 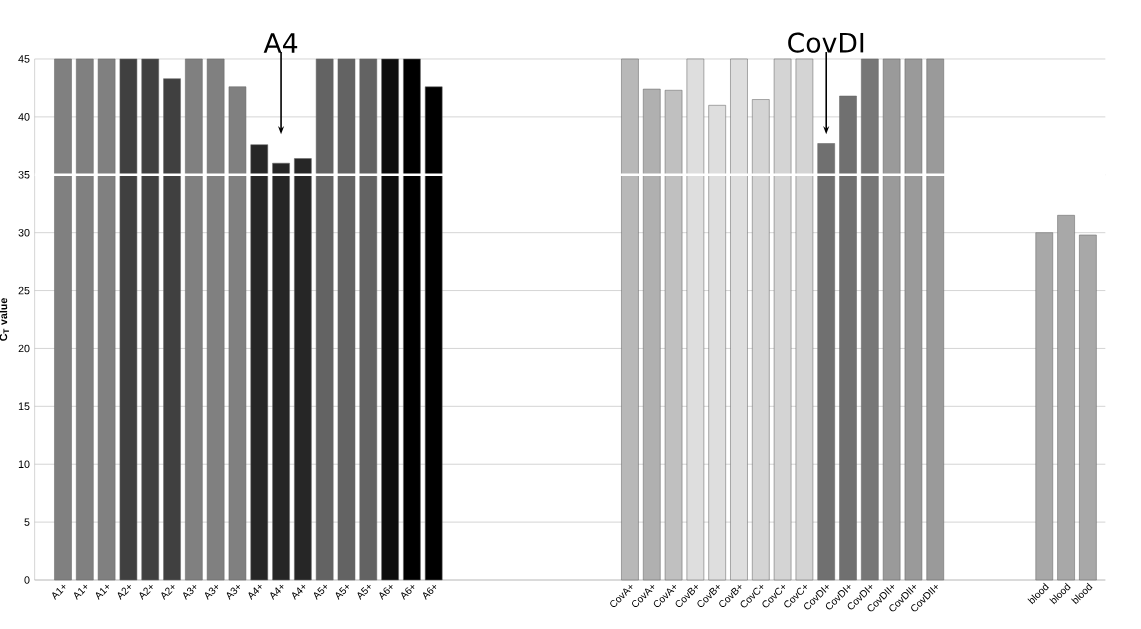 What do you see at coordinates (27, 522) in the screenshot?
I see `y-tick-label: 5` at bounding box center [27, 522].